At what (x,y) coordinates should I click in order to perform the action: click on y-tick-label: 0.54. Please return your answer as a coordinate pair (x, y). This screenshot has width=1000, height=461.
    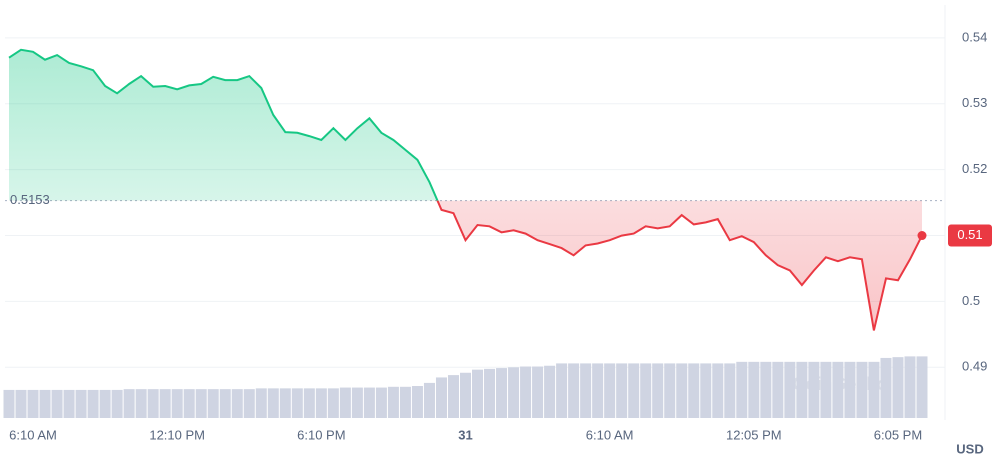
    Looking at the image, I should click on (974, 36).